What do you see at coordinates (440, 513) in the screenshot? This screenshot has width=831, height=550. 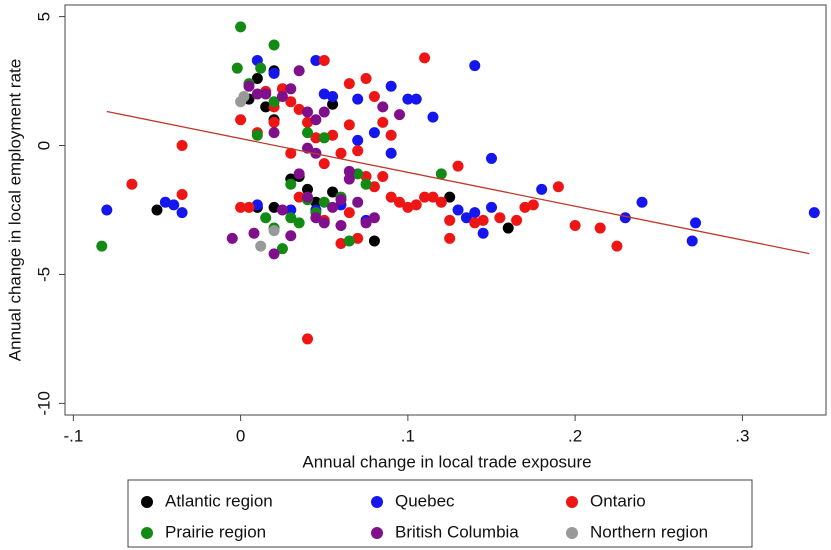 I see `legend-box` at bounding box center [440, 513].